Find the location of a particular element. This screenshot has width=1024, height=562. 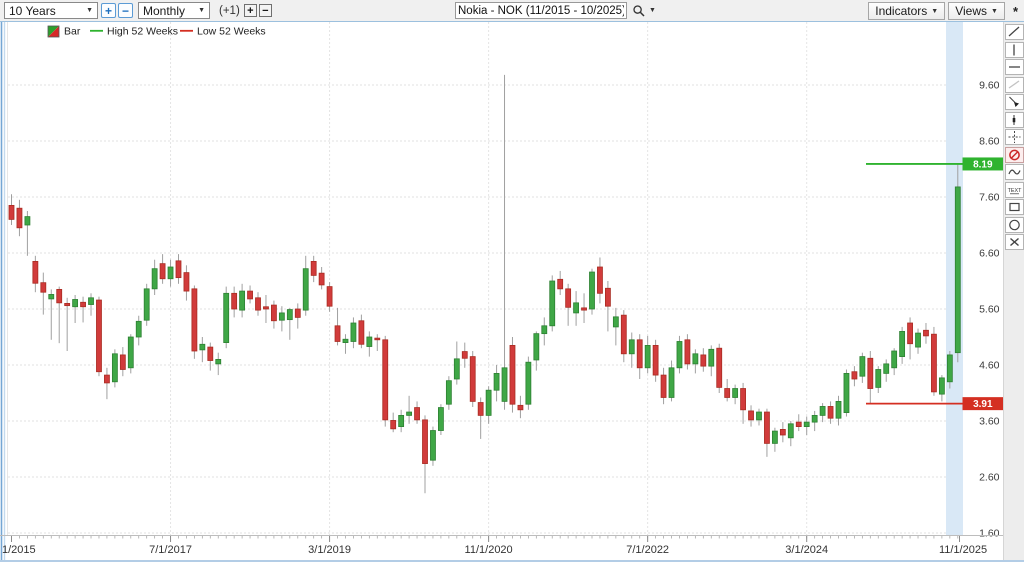

offset-plus-button: + is located at coordinates (250, 10).